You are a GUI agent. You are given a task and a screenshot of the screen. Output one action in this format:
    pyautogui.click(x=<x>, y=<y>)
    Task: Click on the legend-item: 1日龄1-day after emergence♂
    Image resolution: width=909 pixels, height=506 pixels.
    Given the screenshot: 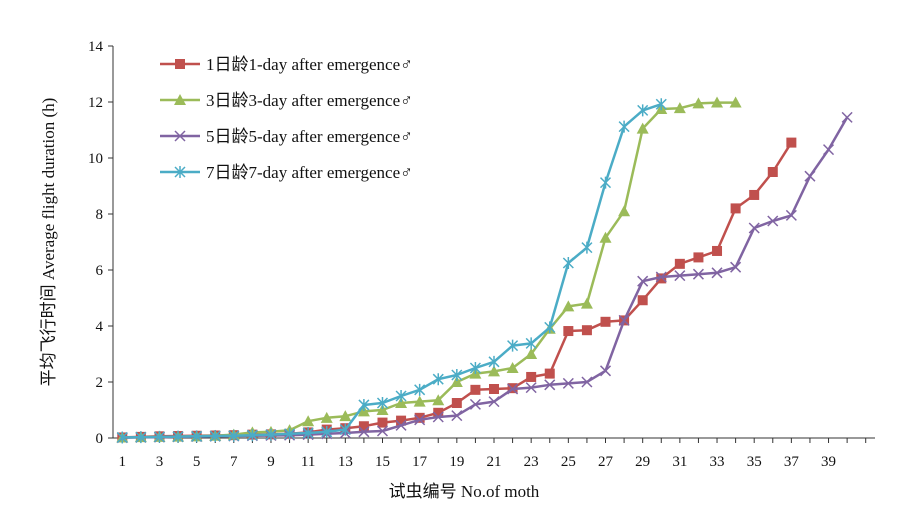 What is the action you would take?
    pyautogui.click(x=286, y=64)
    